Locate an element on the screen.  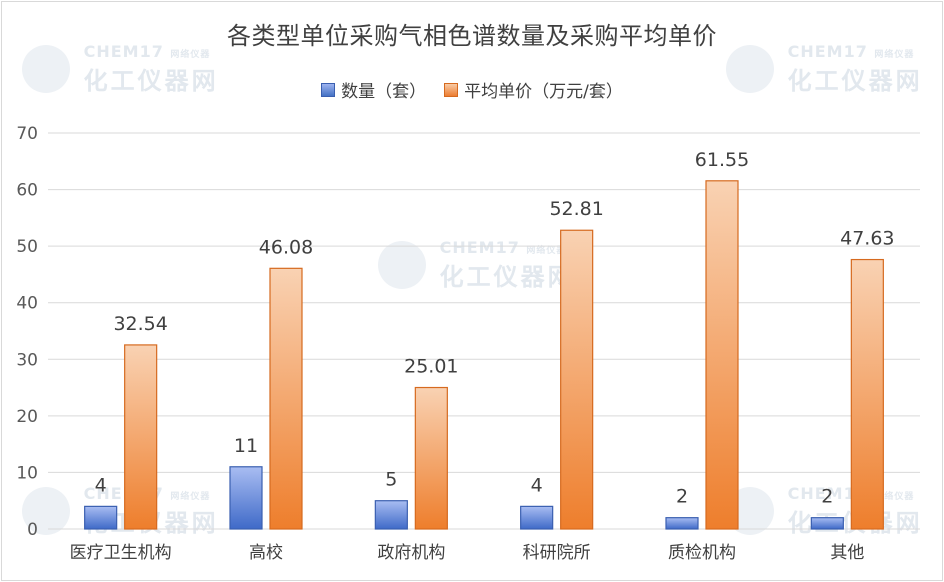
legend-swatch-orange is located at coordinates (451, 89).